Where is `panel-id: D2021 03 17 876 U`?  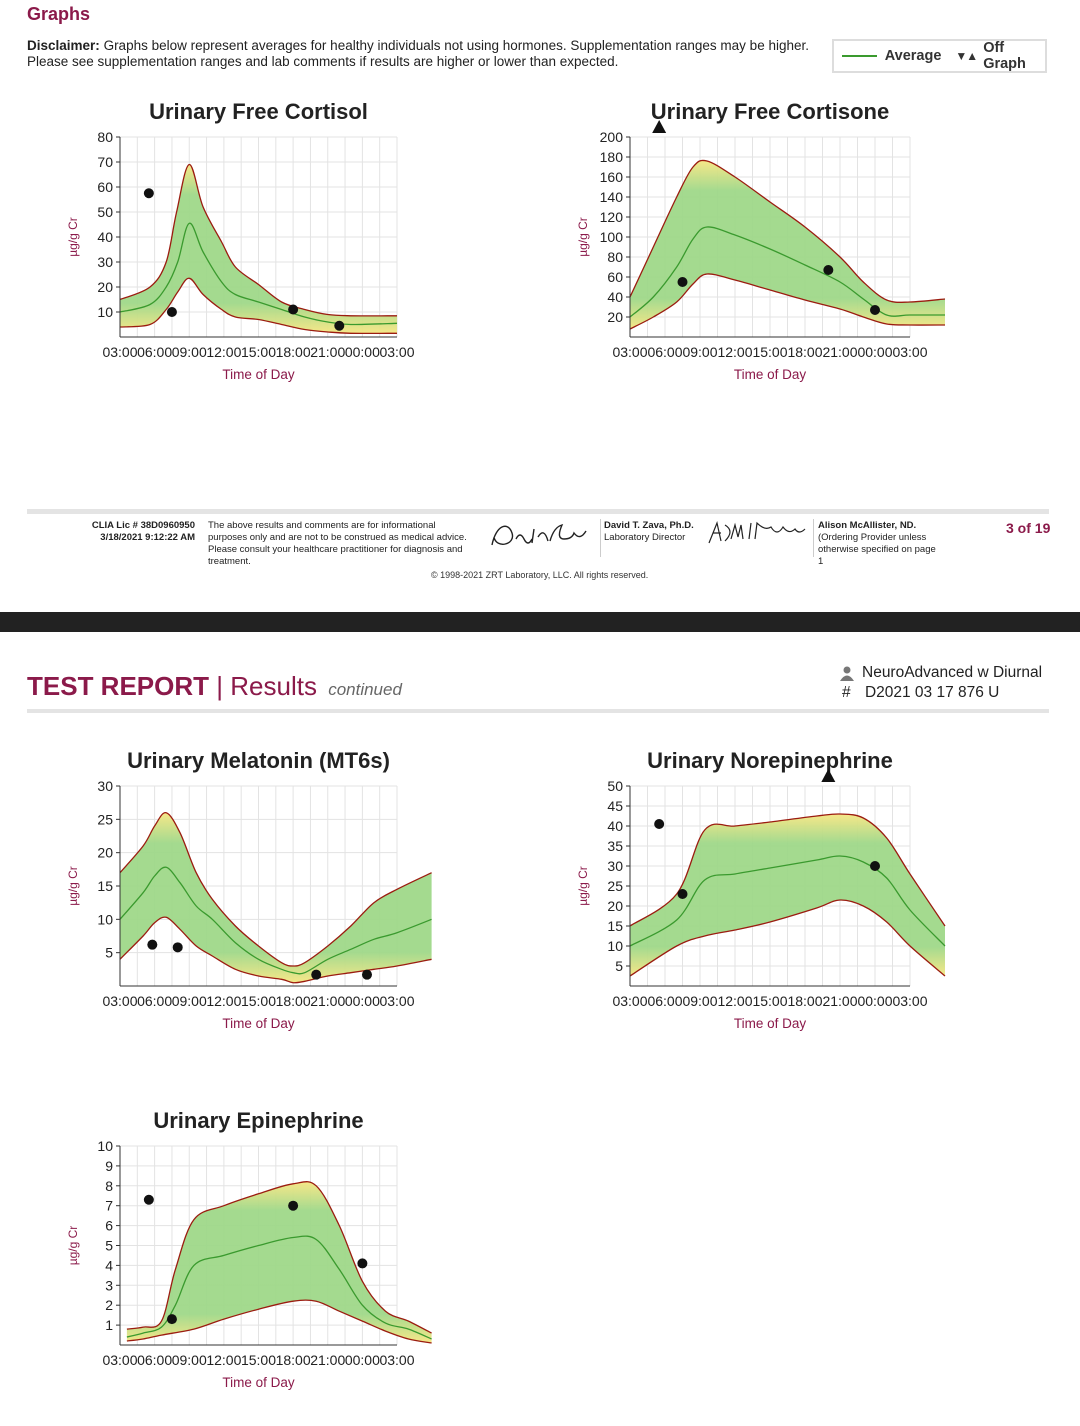 panel-id: D2021 03 17 876 U is located at coordinates (932, 692).